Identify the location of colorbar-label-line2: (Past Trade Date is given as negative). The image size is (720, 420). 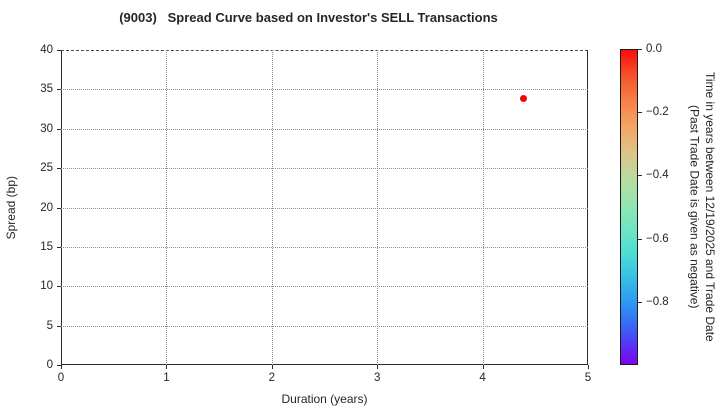
(694, 207).